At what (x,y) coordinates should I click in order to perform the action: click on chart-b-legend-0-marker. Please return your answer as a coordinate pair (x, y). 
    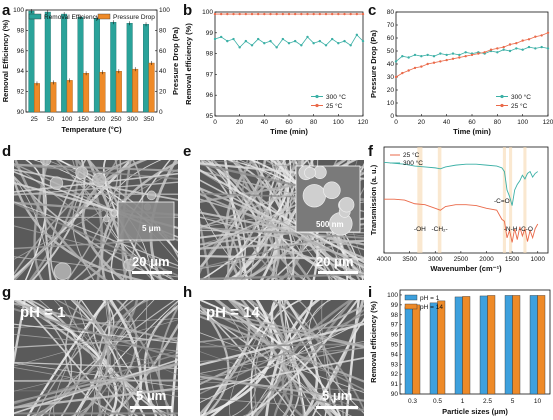
    Looking at the image, I should click on (317, 96).